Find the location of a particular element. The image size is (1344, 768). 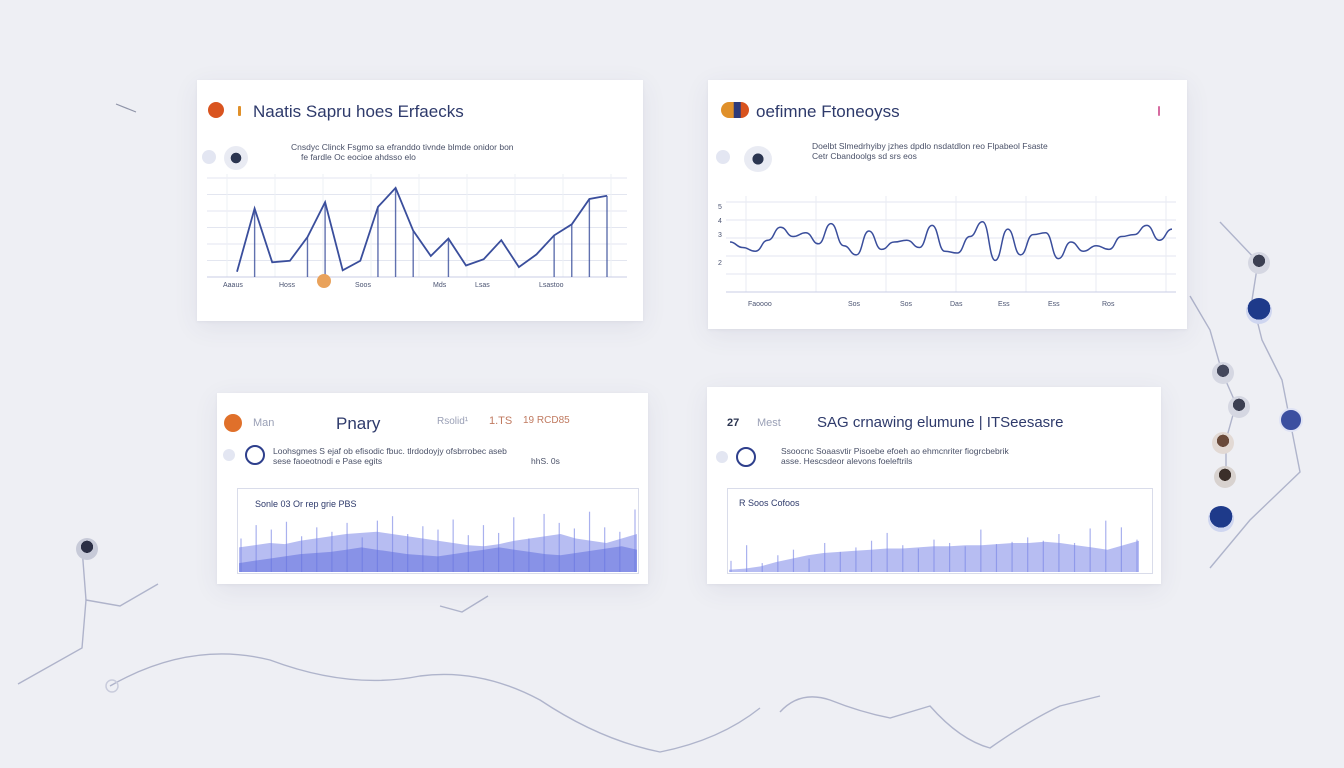

card-title: oefimne Ftoneoyss is located at coordinates (828, 111).